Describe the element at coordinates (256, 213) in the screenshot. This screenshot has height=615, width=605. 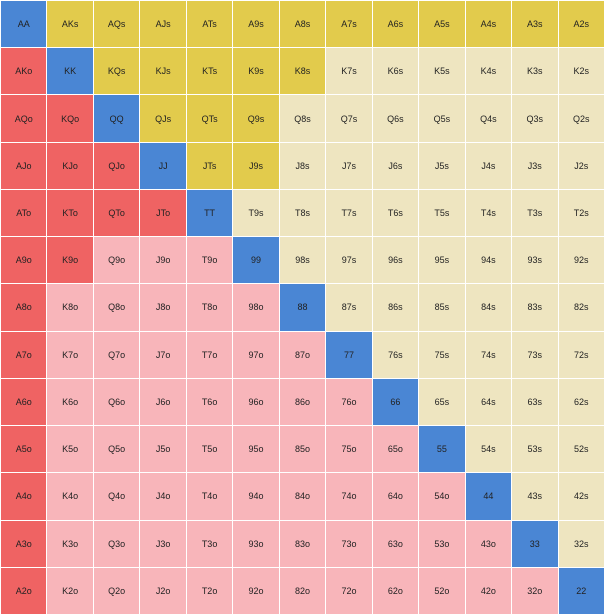
I see `hand-cell: T9s` at that location.